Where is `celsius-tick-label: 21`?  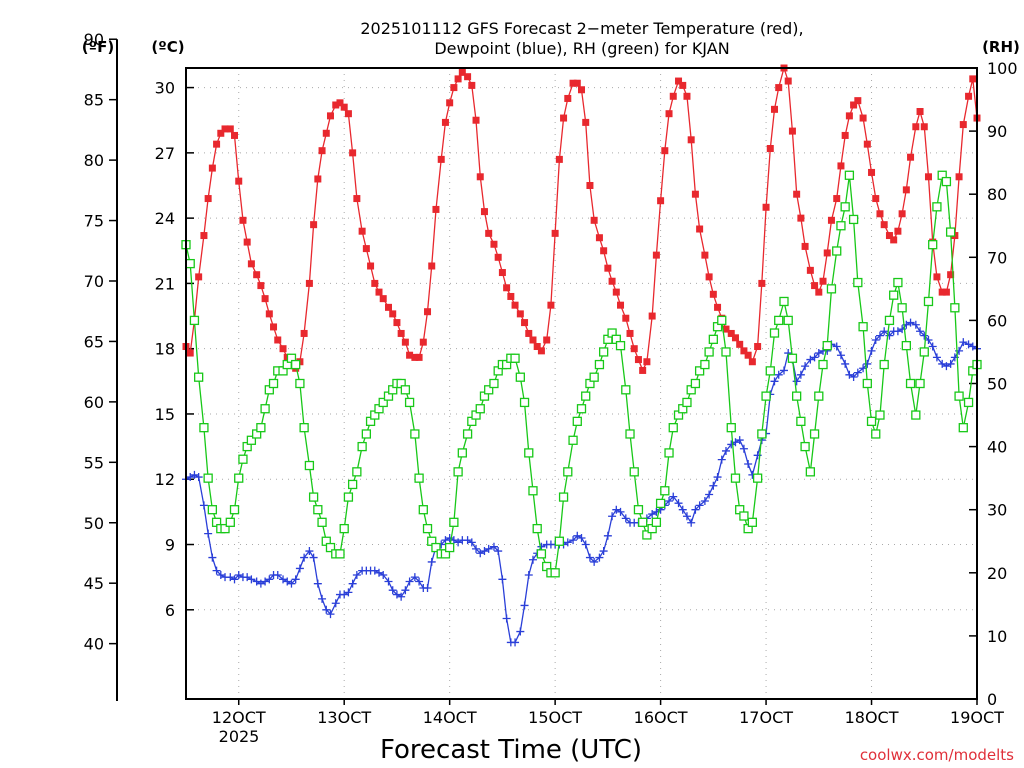 celsius-tick-label: 21 is located at coordinates (165, 283).